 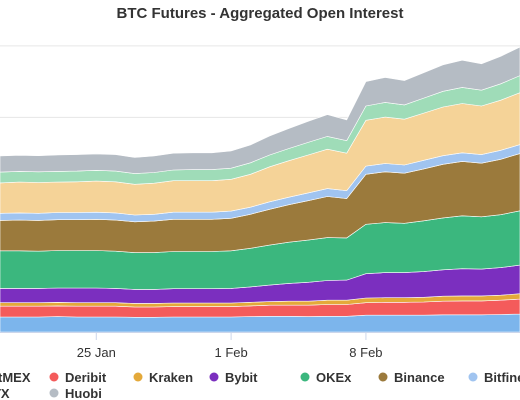 I want to click on x-tick-label: 25 Jan, so click(x=96, y=352).